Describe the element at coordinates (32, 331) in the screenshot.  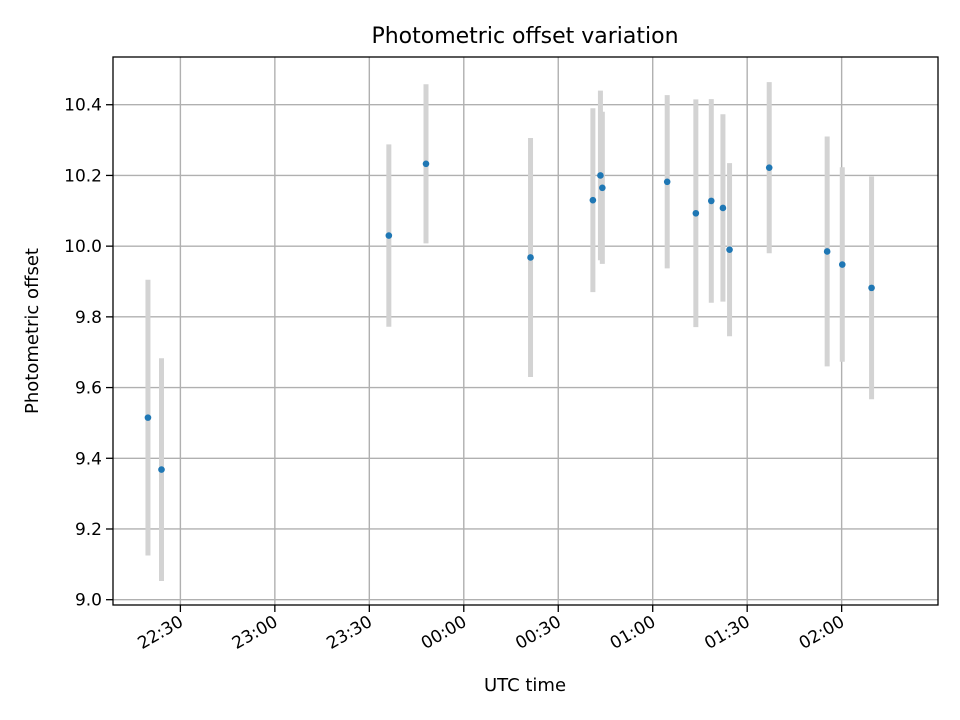
I see `y-axis-label: Photometric offset` at that location.